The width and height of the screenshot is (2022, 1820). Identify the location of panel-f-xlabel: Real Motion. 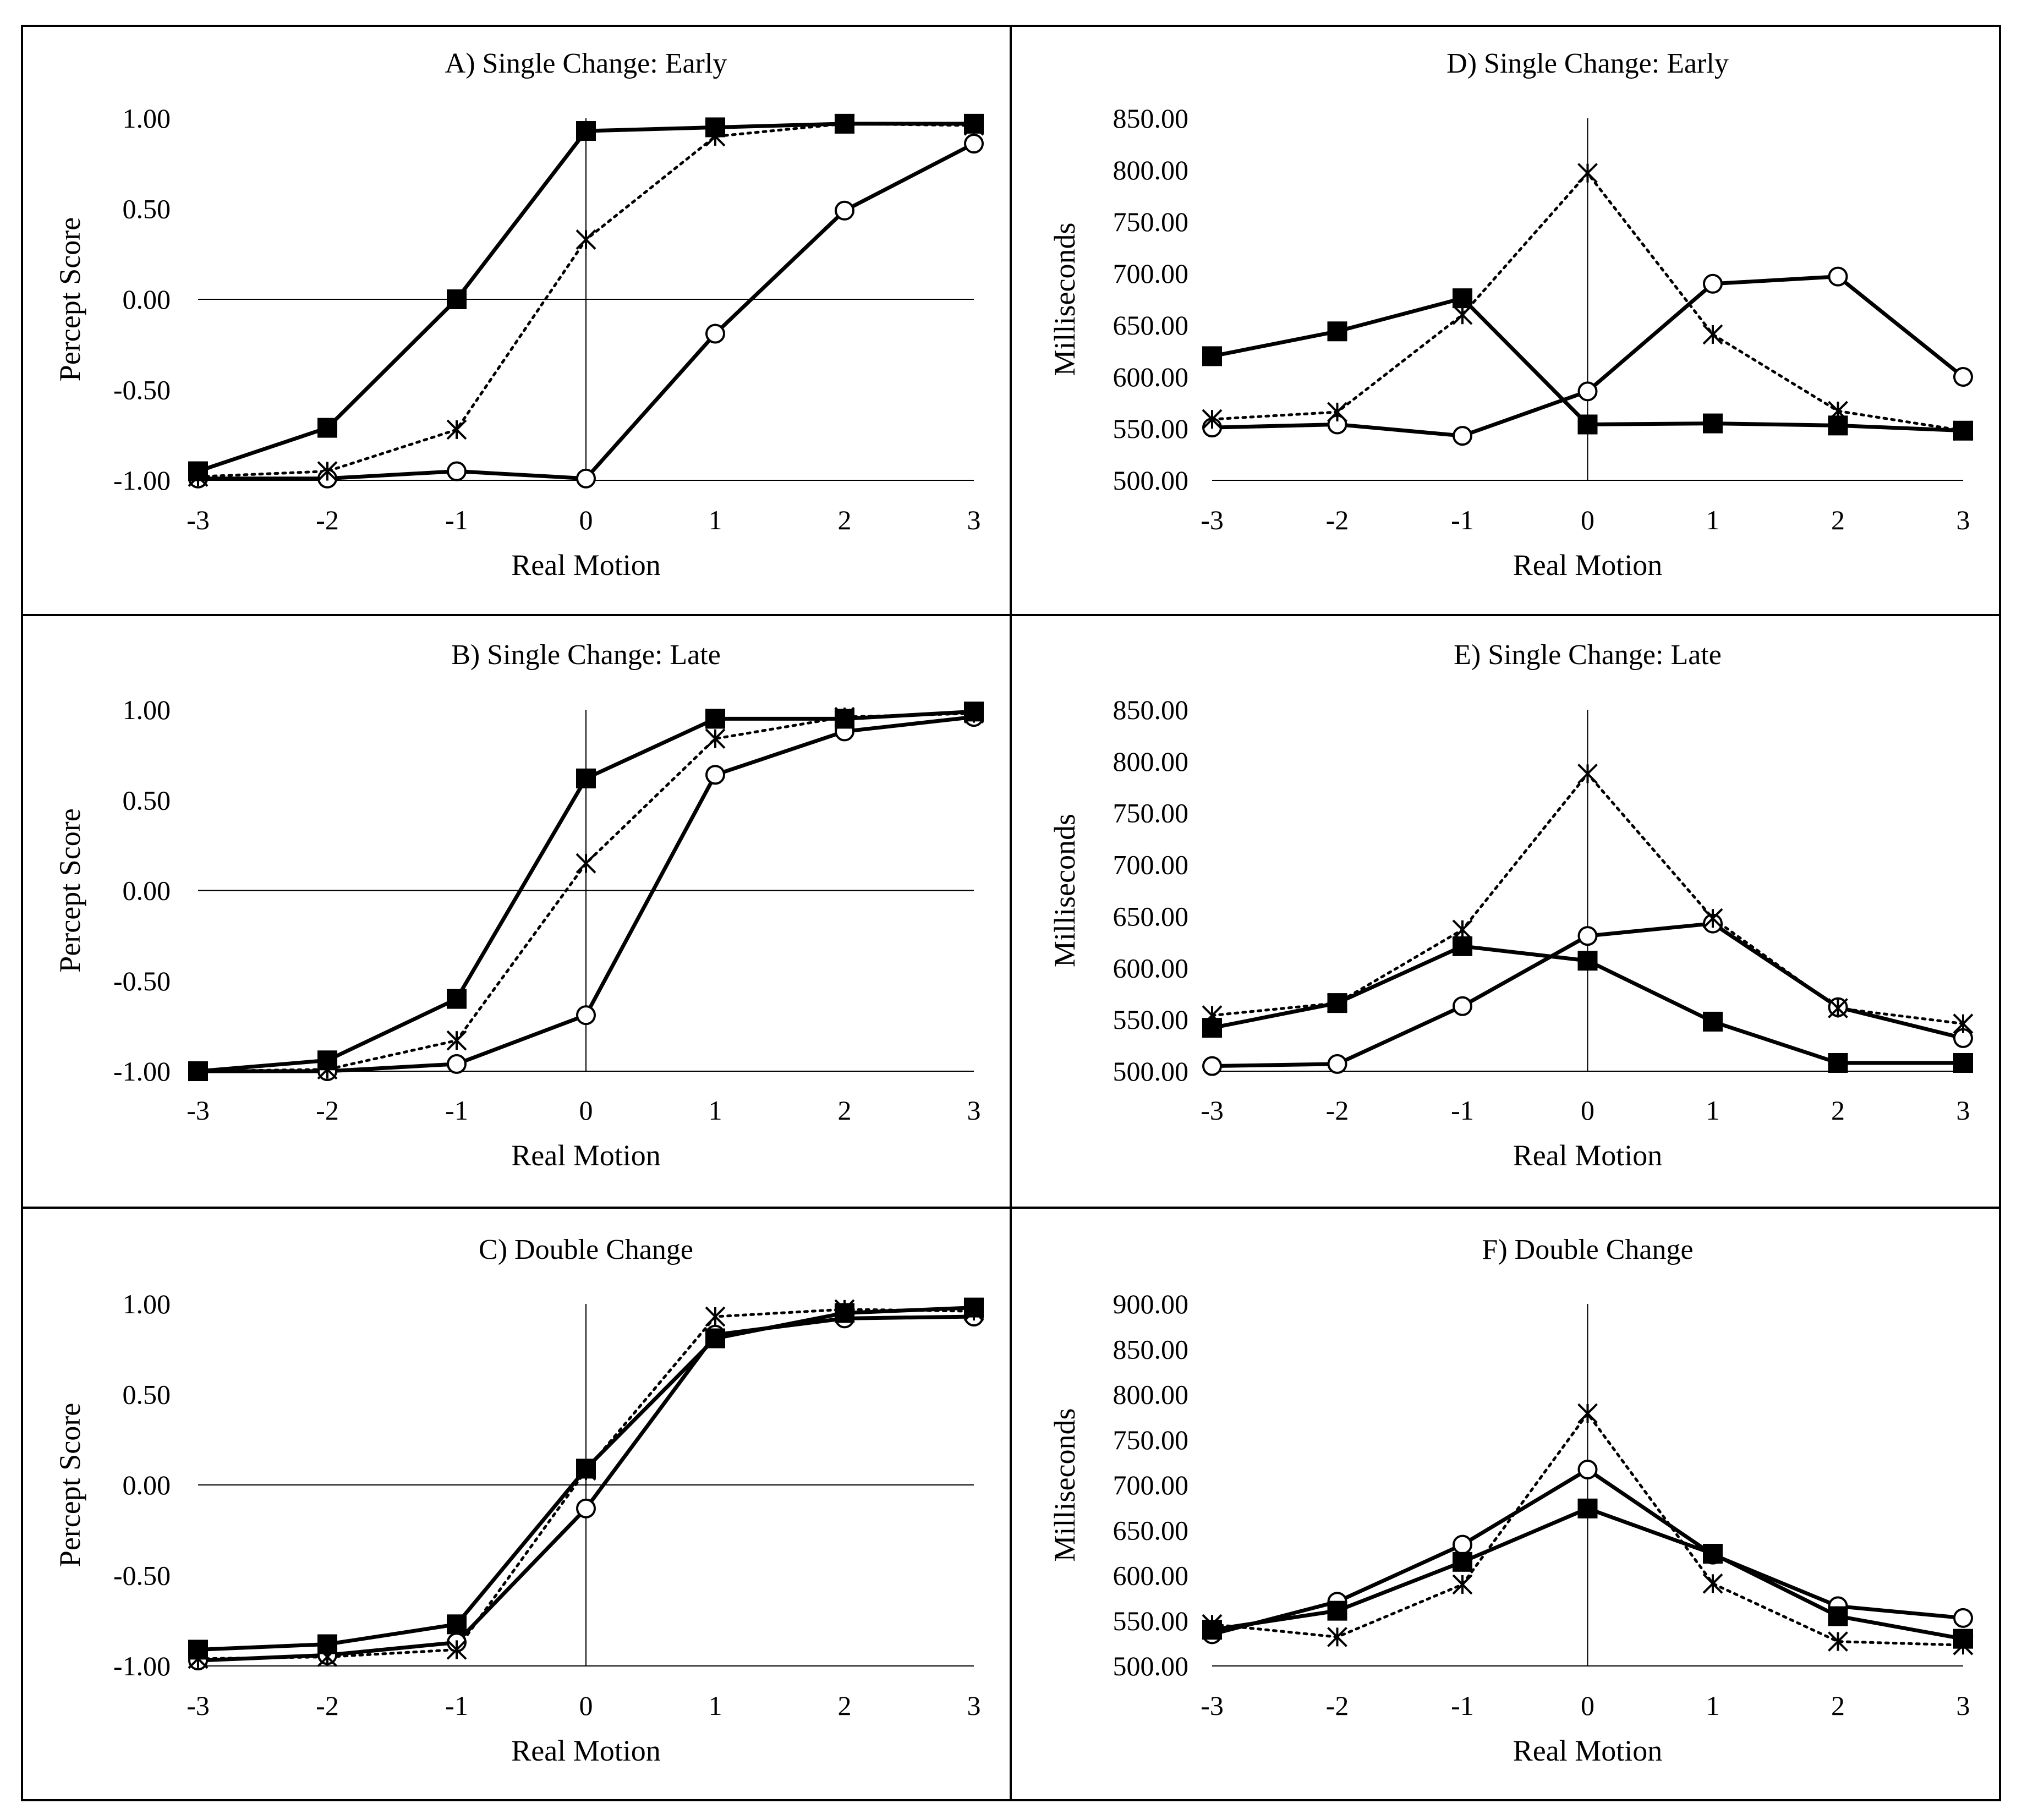
(1588, 1750).